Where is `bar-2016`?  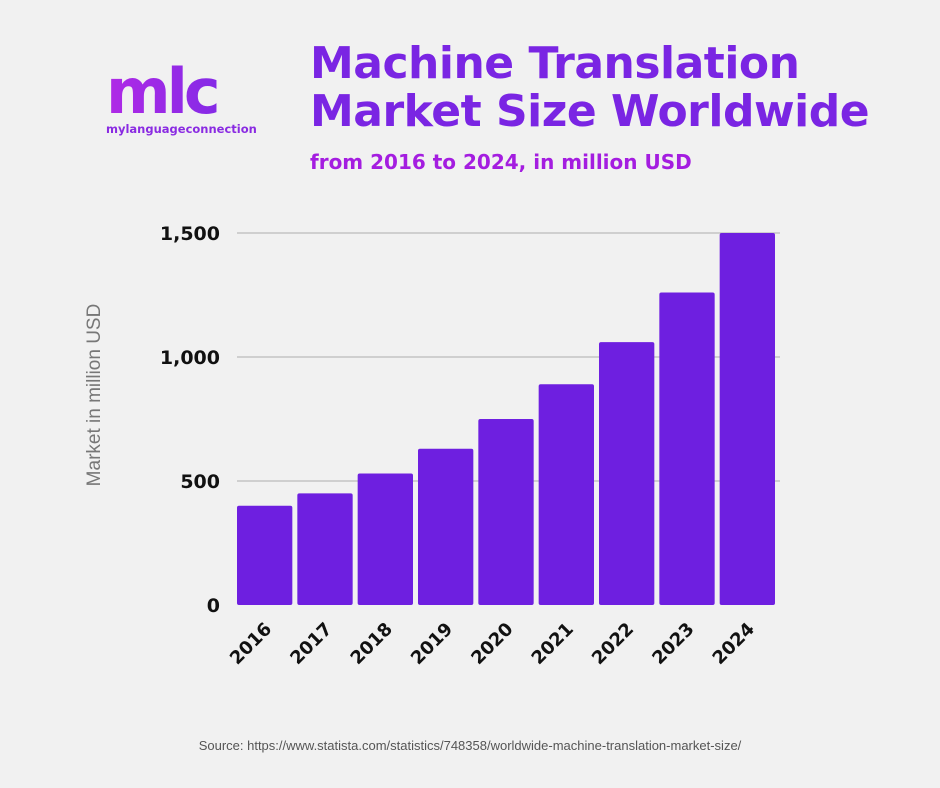 bar-2016 is located at coordinates (265, 555).